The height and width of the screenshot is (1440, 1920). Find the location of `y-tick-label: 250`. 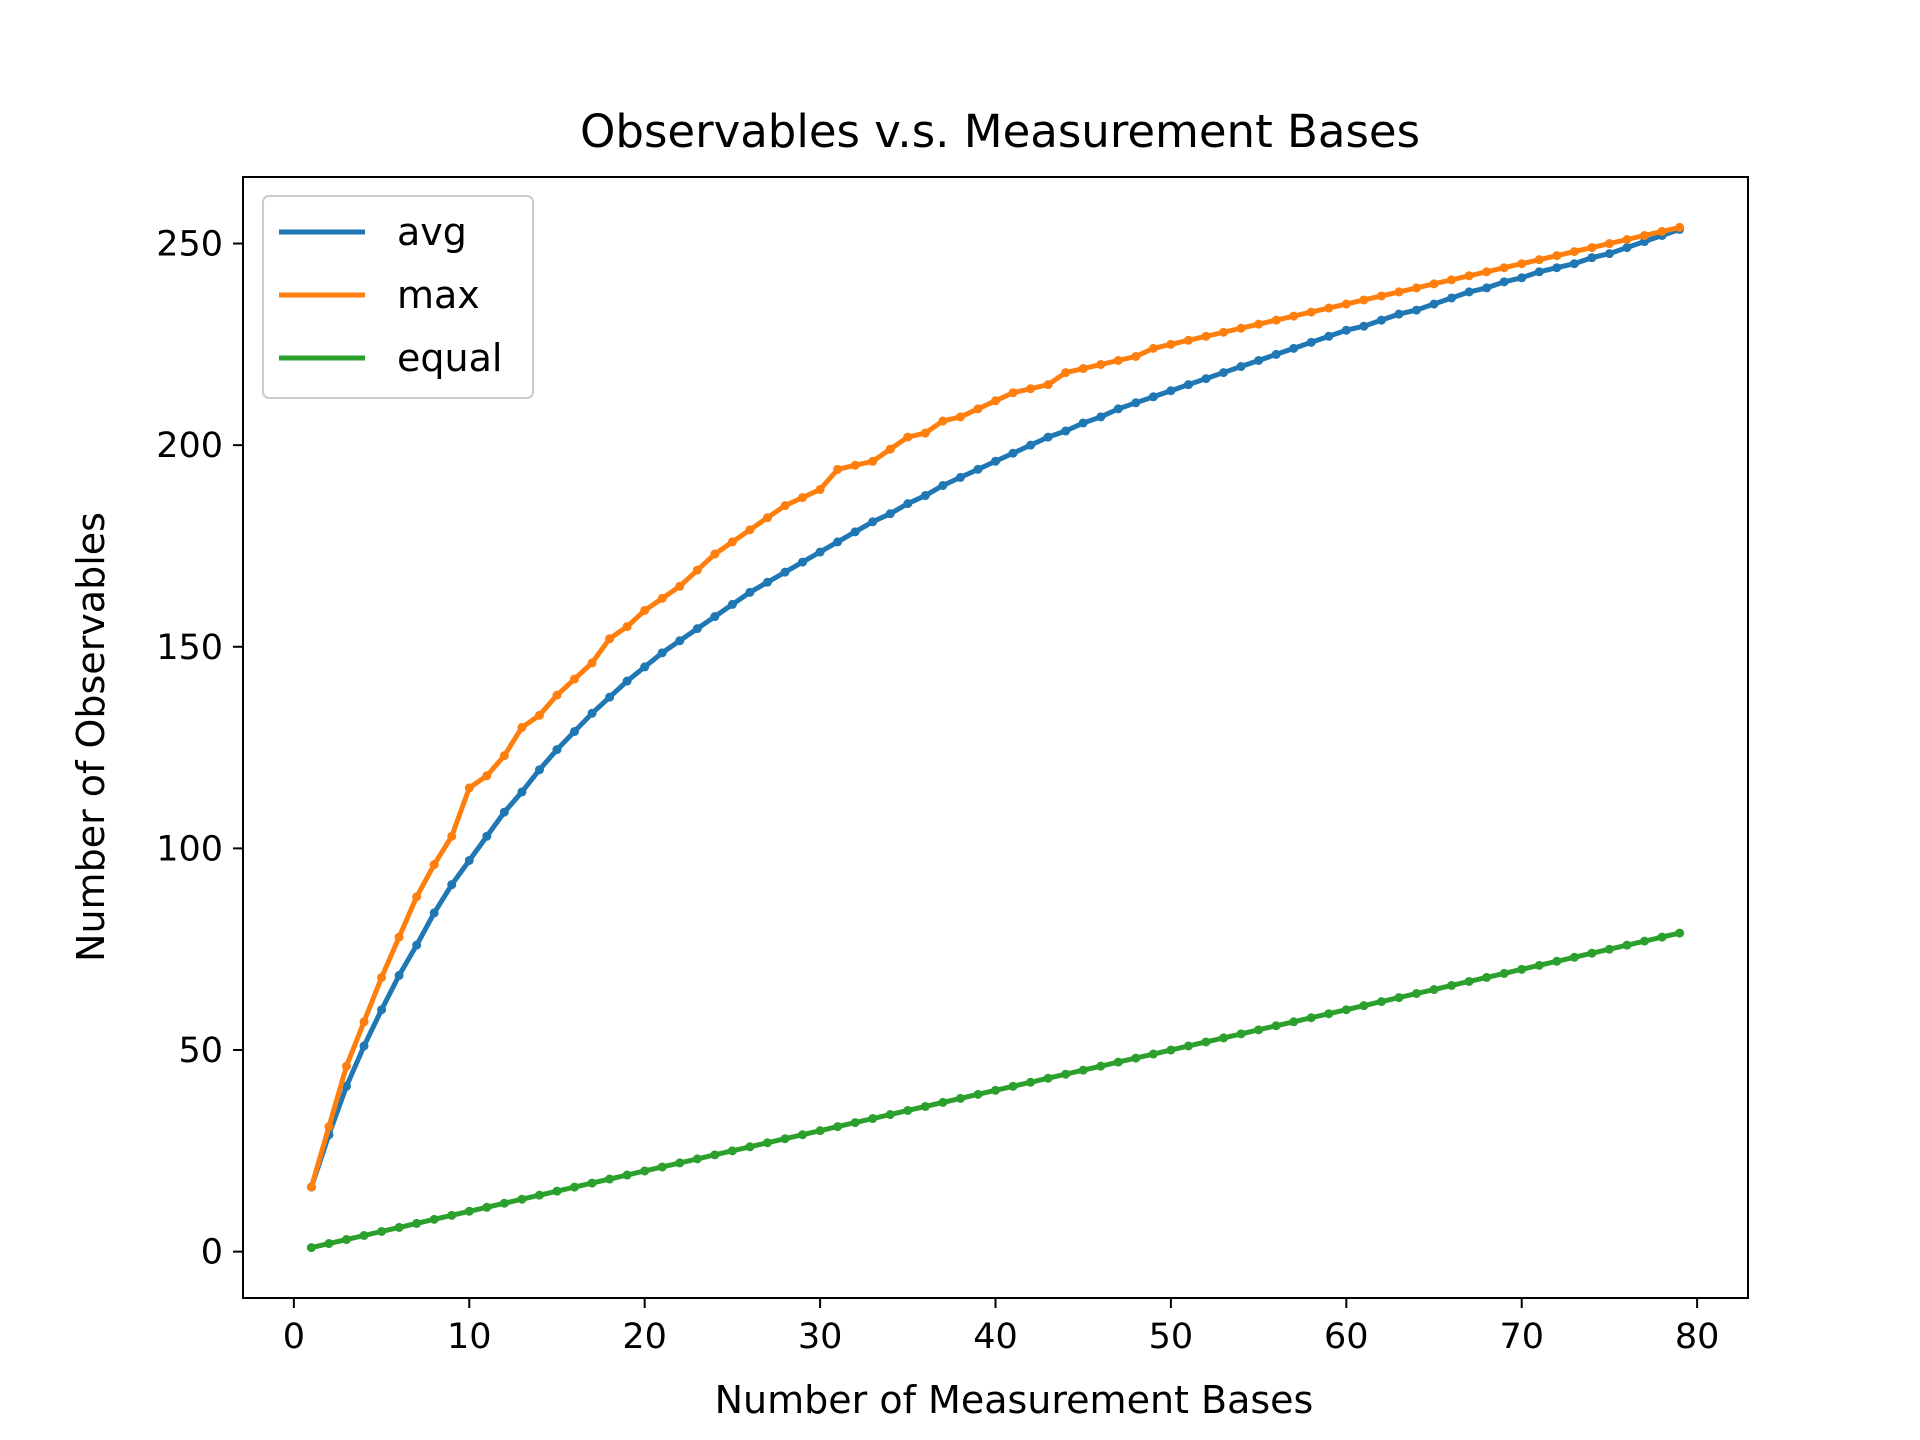

y-tick-label: 250 is located at coordinates (189, 245).